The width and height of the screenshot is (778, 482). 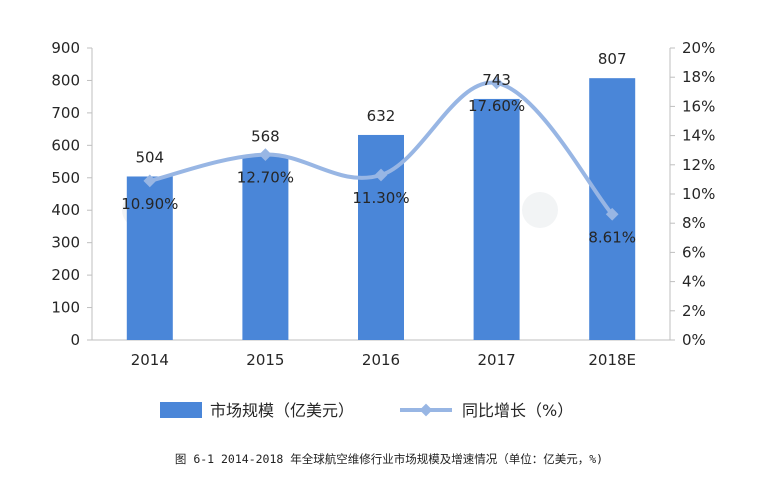 I want to click on x-tick-label: 2017, so click(x=497, y=360).